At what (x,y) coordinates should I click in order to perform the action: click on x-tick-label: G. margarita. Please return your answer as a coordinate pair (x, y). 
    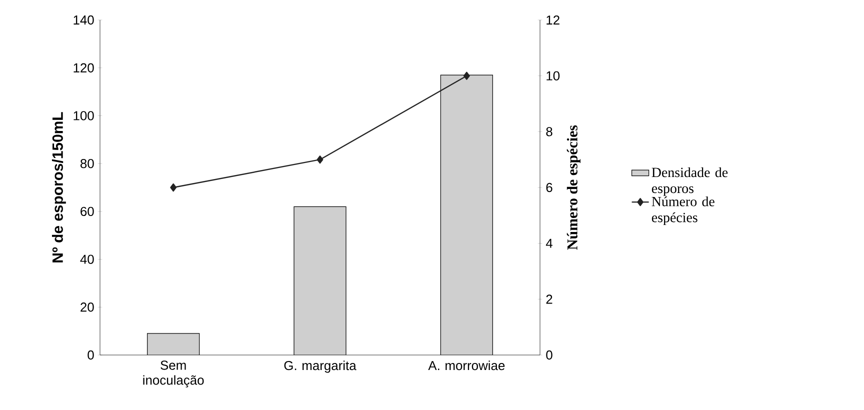
    Looking at the image, I should click on (320, 366).